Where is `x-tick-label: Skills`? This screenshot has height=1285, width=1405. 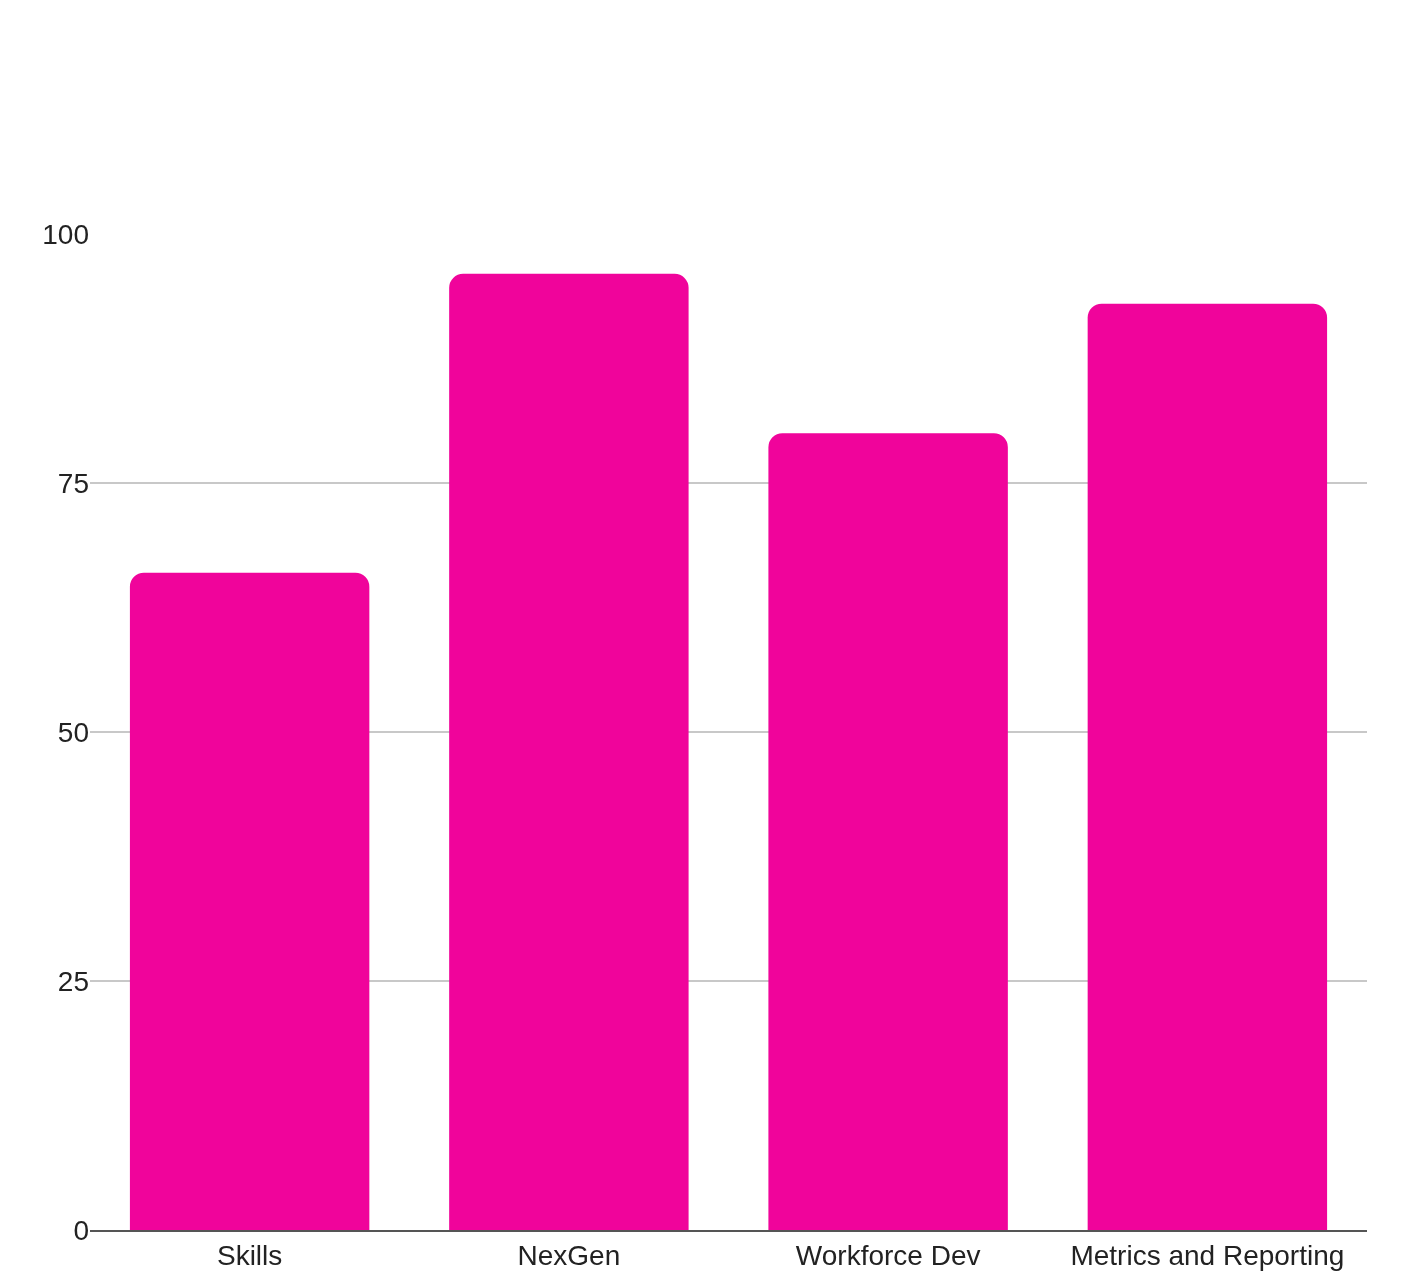
x-tick-label: Skills is located at coordinates (249, 1256).